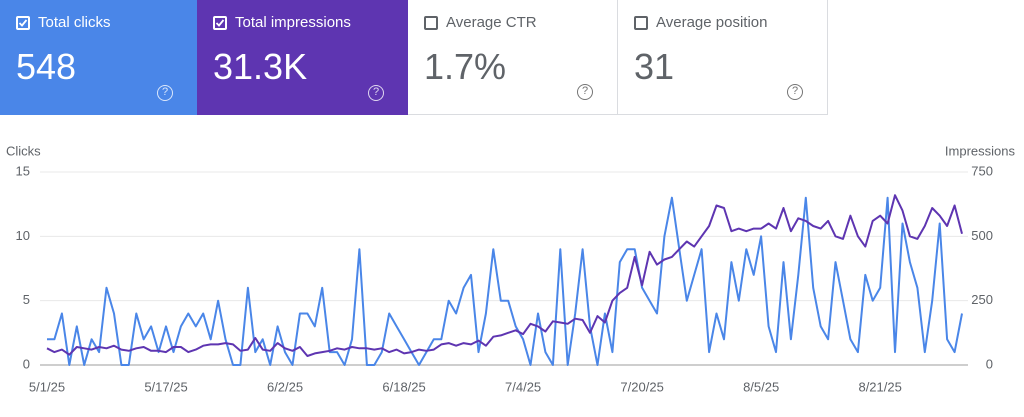 The image size is (1024, 417). Describe the element at coordinates (982, 299) in the screenshot. I see `y2-tick-label: 250` at that location.